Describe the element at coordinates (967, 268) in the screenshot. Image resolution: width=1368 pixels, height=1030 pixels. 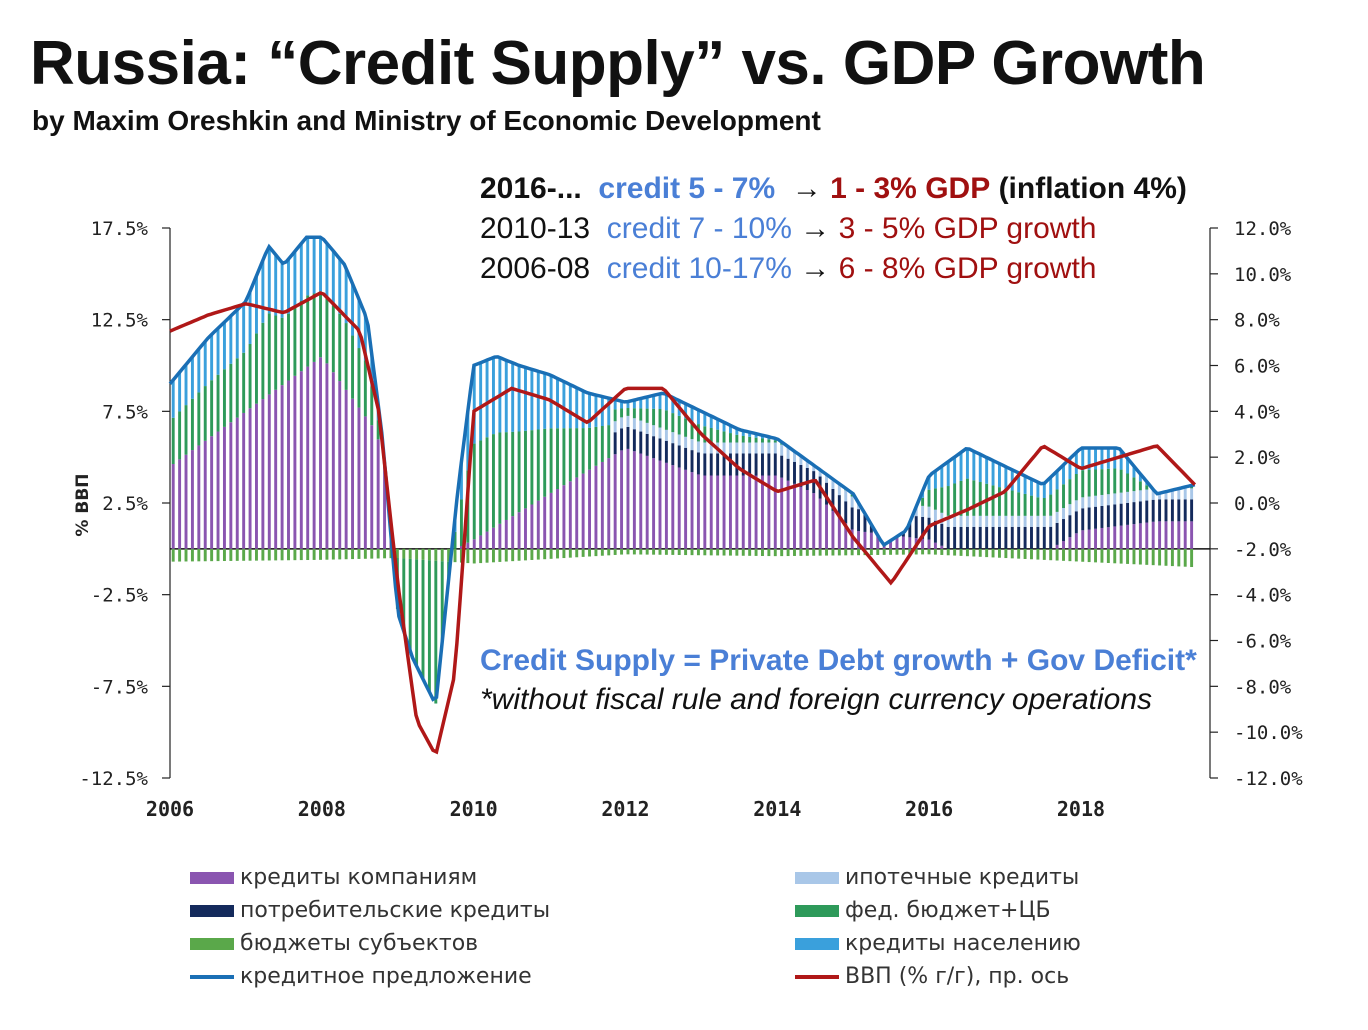
I see `annotation-2006-gdp: 6 - 8% GDP growth` at that location.